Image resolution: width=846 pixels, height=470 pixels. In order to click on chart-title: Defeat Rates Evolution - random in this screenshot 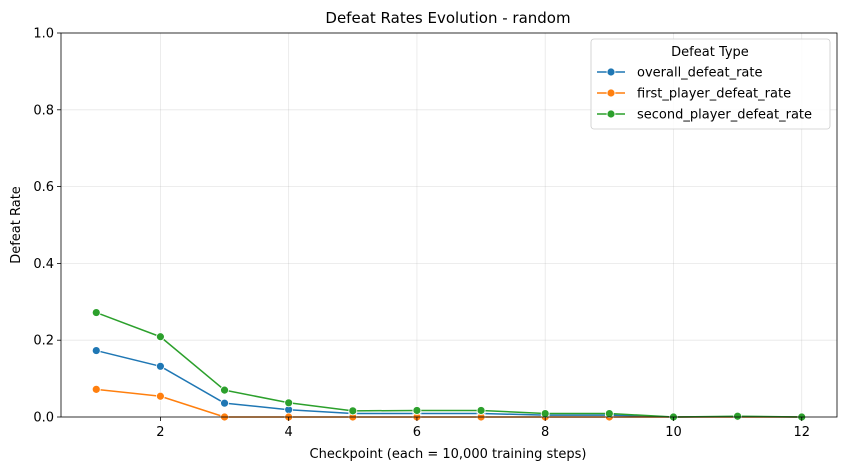, I will do `click(447, 18)`.